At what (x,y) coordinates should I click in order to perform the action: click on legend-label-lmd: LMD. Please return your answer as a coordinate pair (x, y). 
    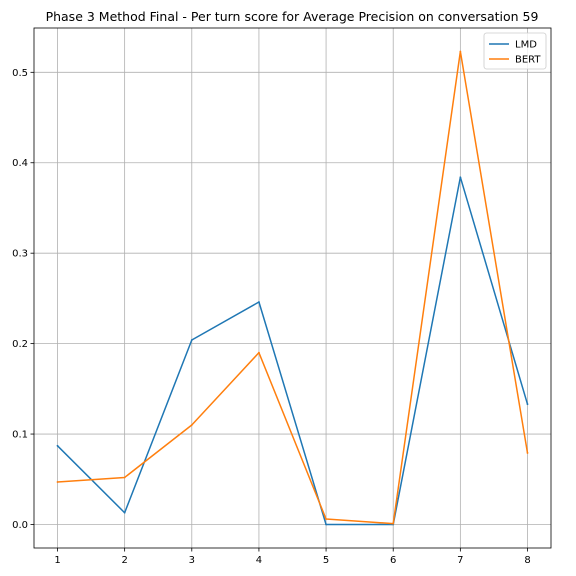
    Looking at the image, I should click on (526, 45).